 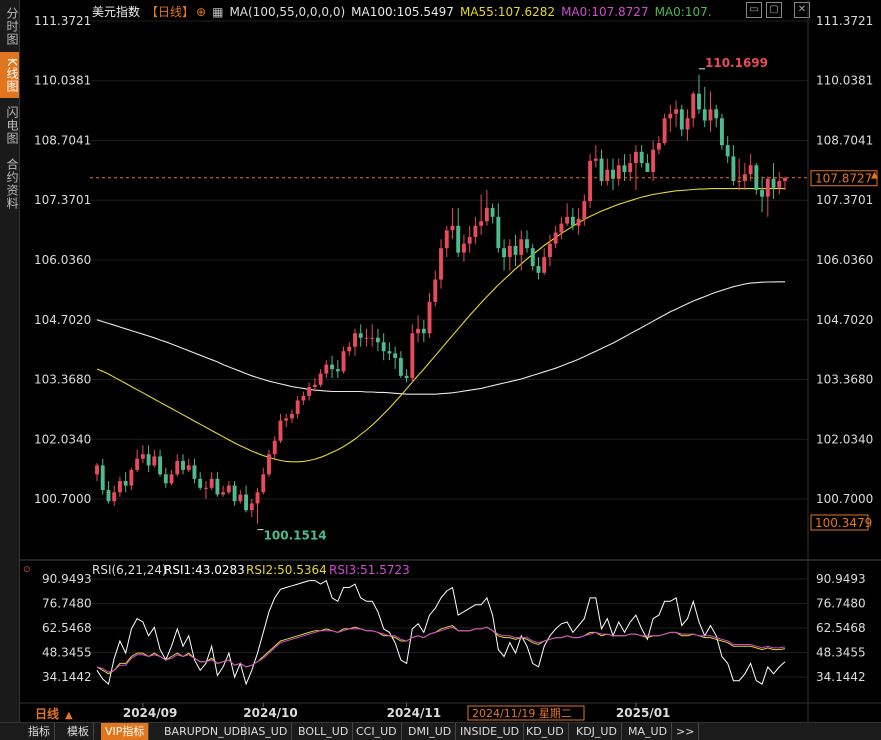 I want to click on tab-more: >>, so click(x=686, y=731).